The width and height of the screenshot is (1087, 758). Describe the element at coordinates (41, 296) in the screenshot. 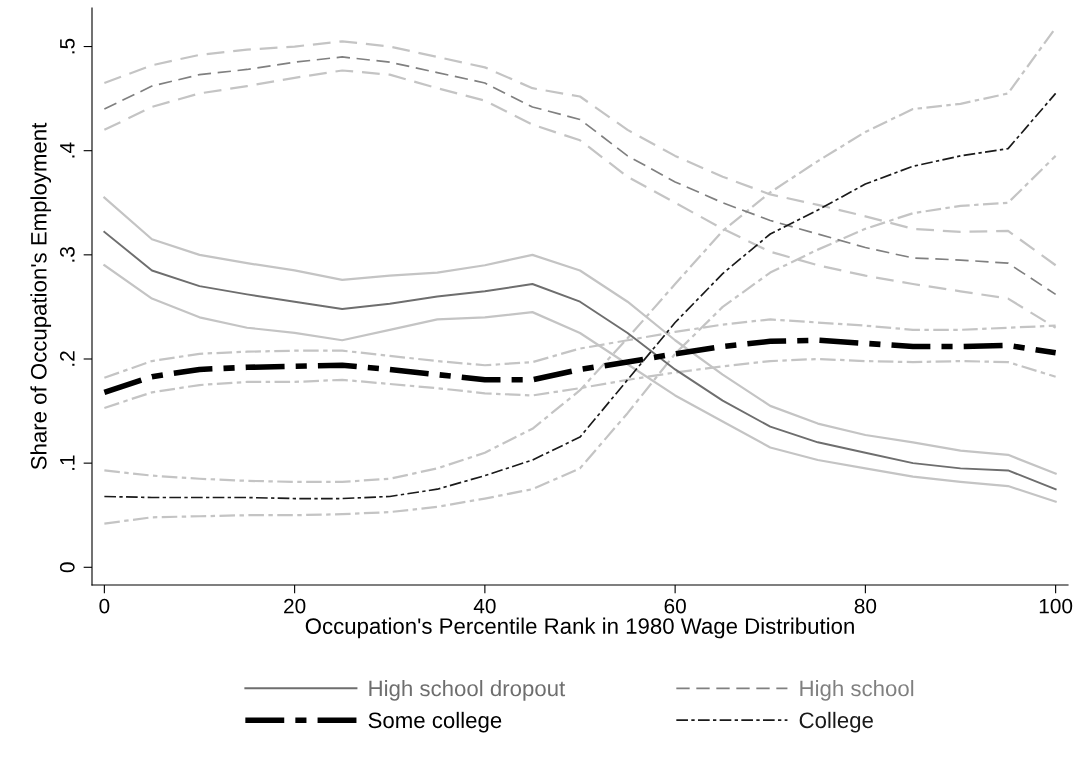

I see `y-axis-title: Share of Occupation's Employment` at that location.